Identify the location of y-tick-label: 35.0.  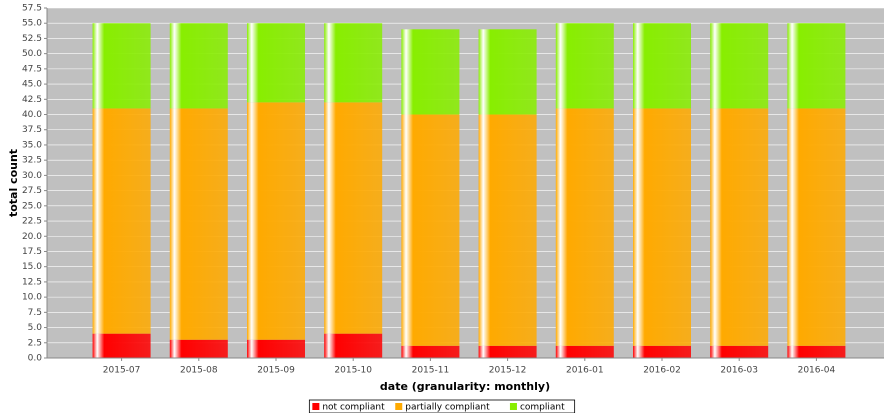
(32, 145).